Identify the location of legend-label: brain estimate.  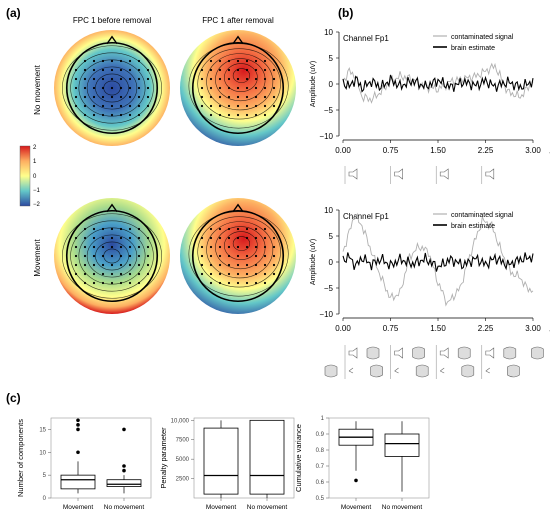
(473, 226).